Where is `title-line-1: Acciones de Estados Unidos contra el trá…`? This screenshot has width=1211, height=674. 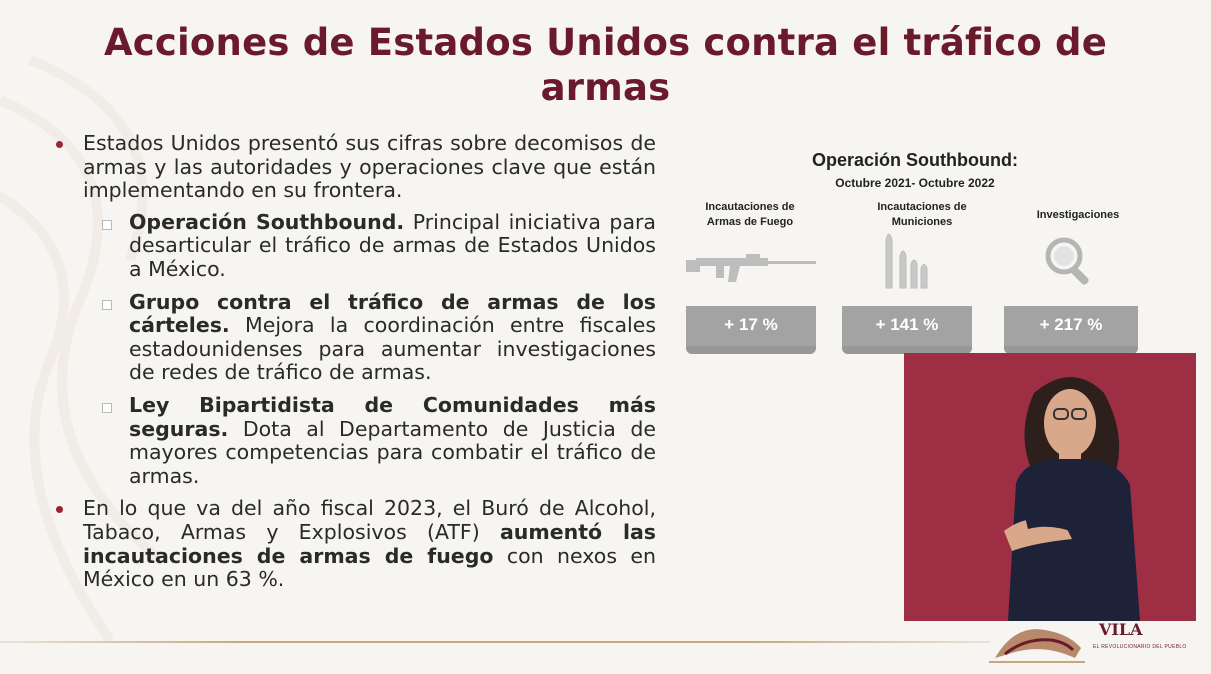 title-line-1: Acciones de Estados Unidos contra el trá… is located at coordinates (605, 42).